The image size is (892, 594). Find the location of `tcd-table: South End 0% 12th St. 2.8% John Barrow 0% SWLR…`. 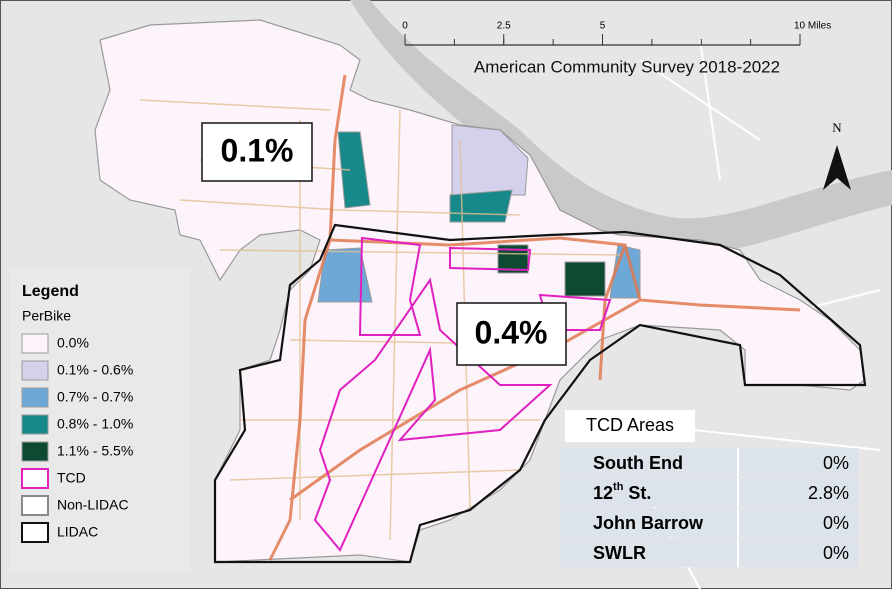

tcd-table: South End 0% 12th St. 2.8% John Barrow 0% SWLR… is located at coordinates (709, 507).